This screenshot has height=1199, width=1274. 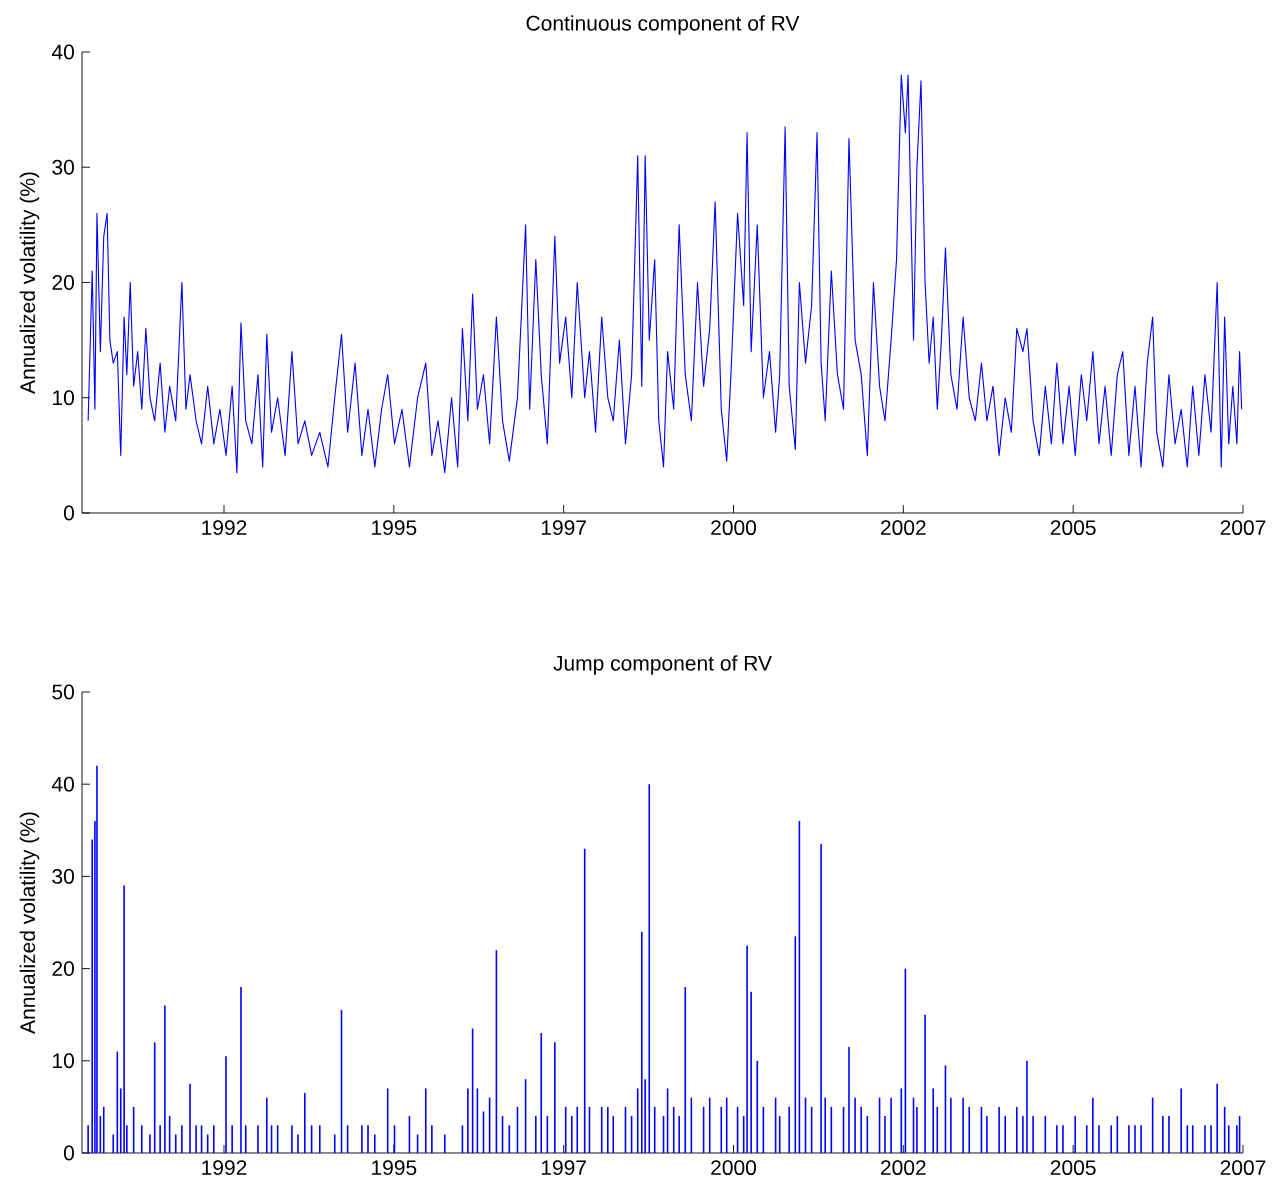 I want to click on y-tick-label: 50, so click(x=63, y=692).